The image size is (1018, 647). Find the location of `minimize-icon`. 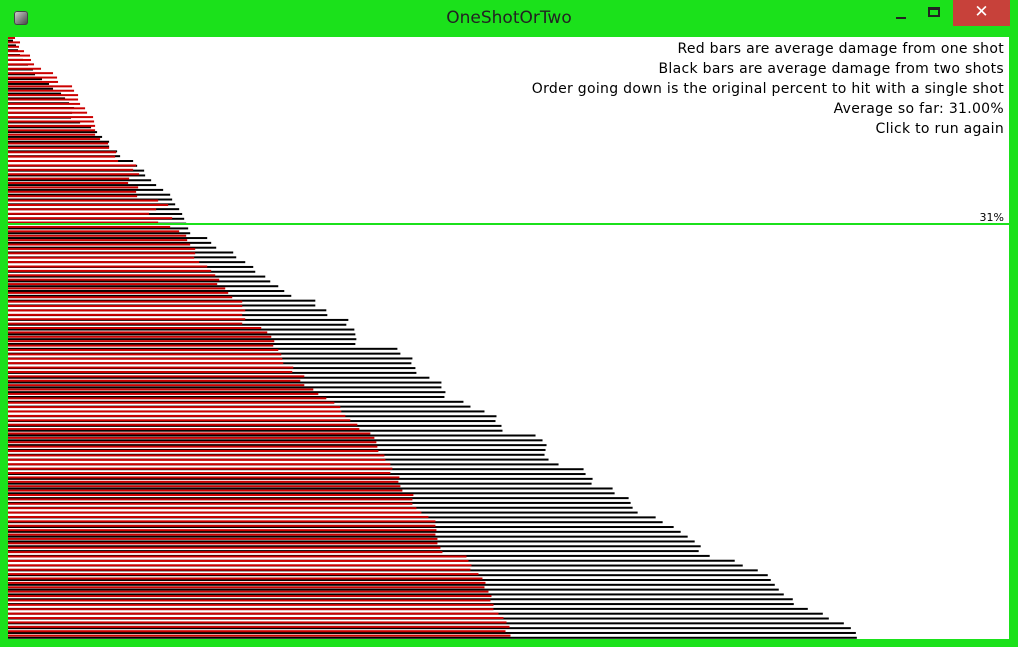

minimize-icon is located at coordinates (901, 18).